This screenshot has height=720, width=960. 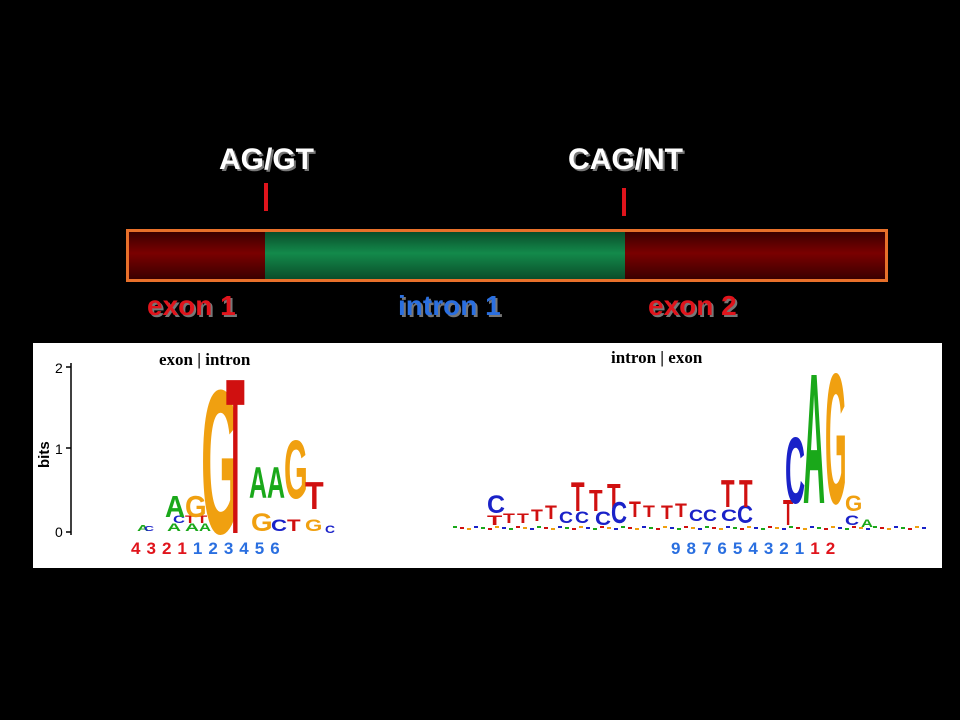 I want to click on gene-structure-bar, so click(x=507, y=255).